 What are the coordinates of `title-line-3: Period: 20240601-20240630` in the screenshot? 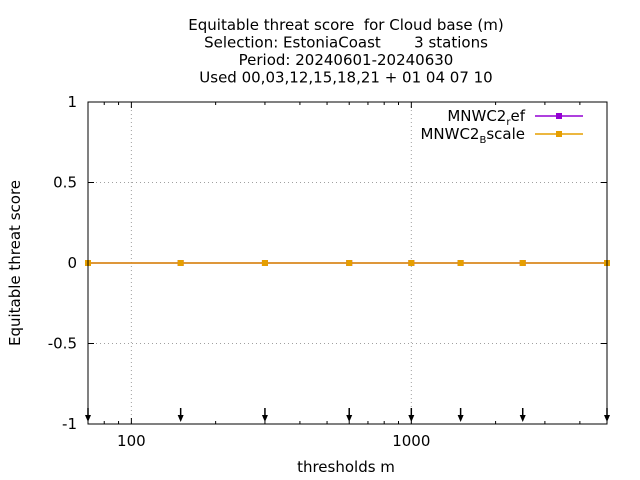 It's located at (346, 60).